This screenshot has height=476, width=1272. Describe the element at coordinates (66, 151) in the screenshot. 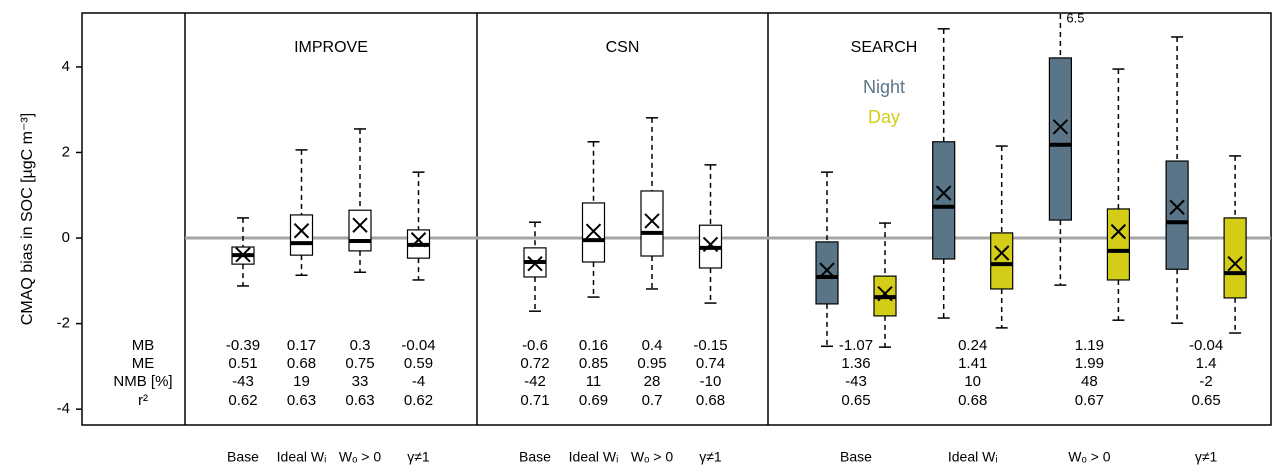

I see `y-tick-label: 2` at that location.